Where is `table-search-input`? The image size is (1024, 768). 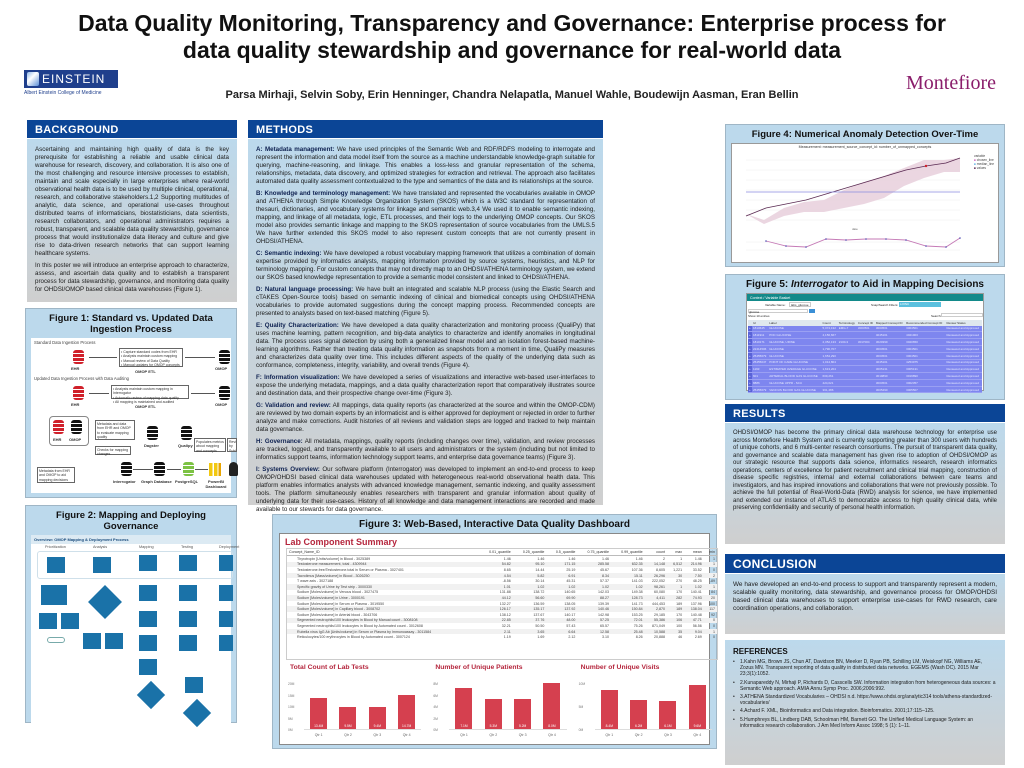 table-search-input is located at coordinates (962, 315).